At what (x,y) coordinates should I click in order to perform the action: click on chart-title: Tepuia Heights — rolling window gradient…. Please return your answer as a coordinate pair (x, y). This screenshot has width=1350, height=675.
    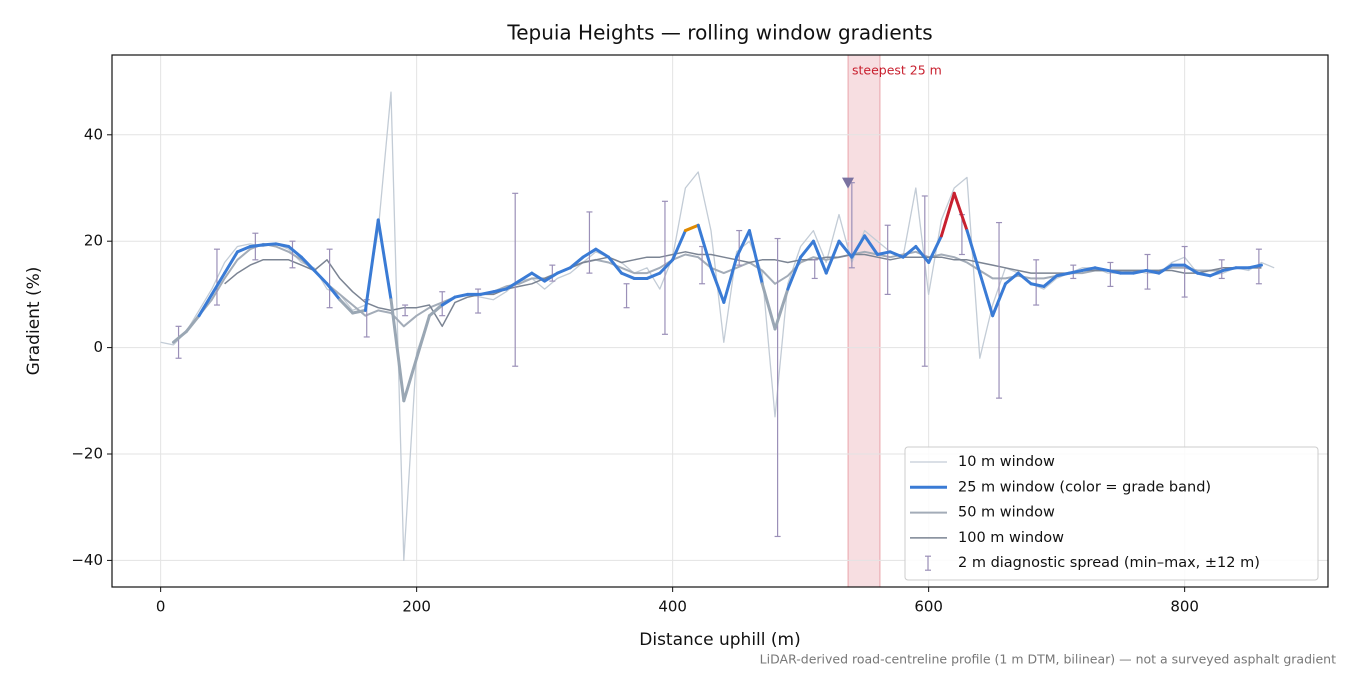
    Looking at the image, I should click on (719, 33).